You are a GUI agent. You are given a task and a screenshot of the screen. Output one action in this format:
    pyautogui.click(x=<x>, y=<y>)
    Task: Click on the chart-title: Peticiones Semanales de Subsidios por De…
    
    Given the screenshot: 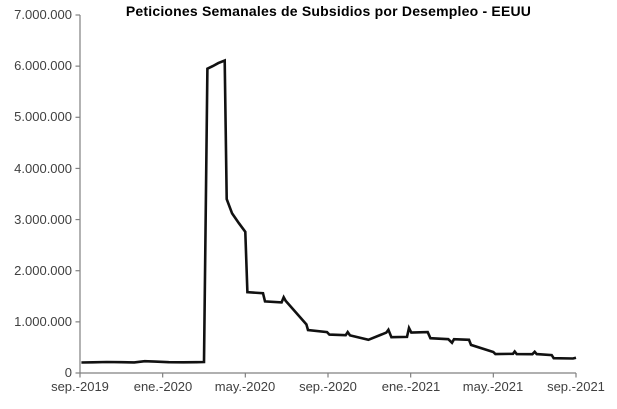 What is the action you would take?
    pyautogui.click(x=328, y=11)
    